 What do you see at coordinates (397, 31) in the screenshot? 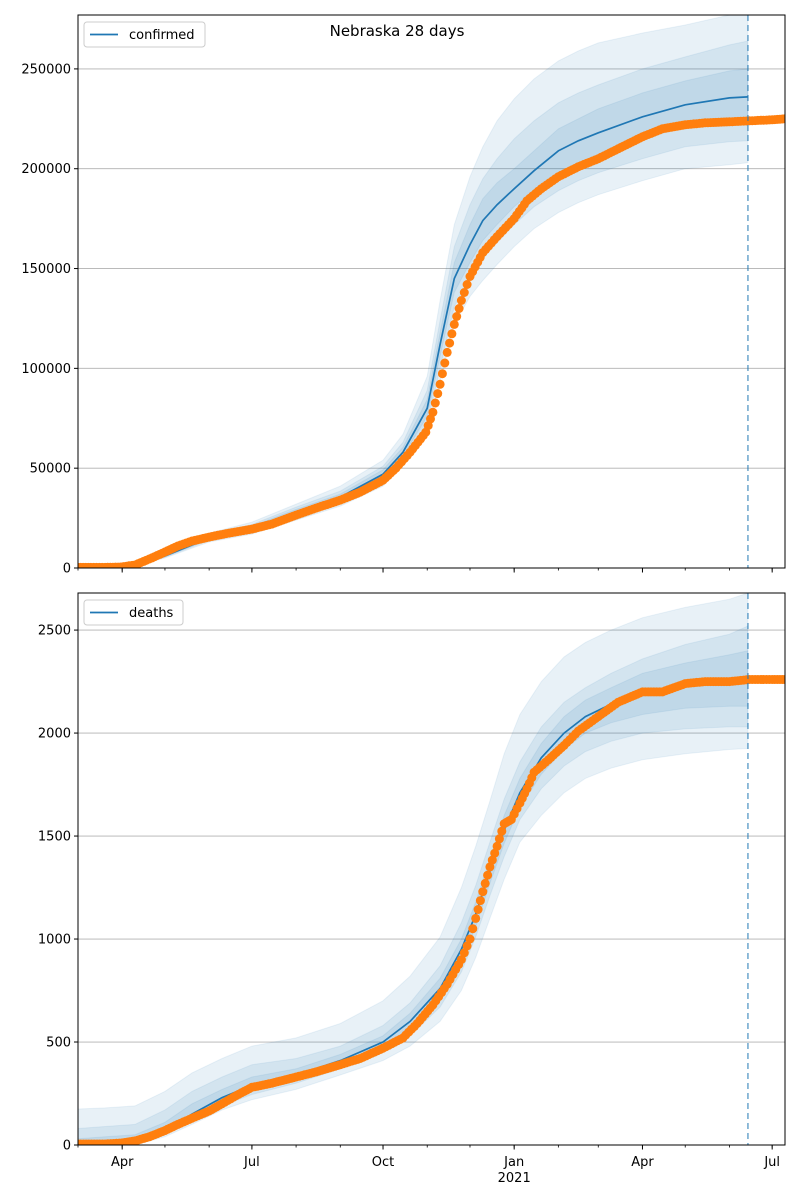
I see `figure-title: Nebraska 28 days` at bounding box center [397, 31].